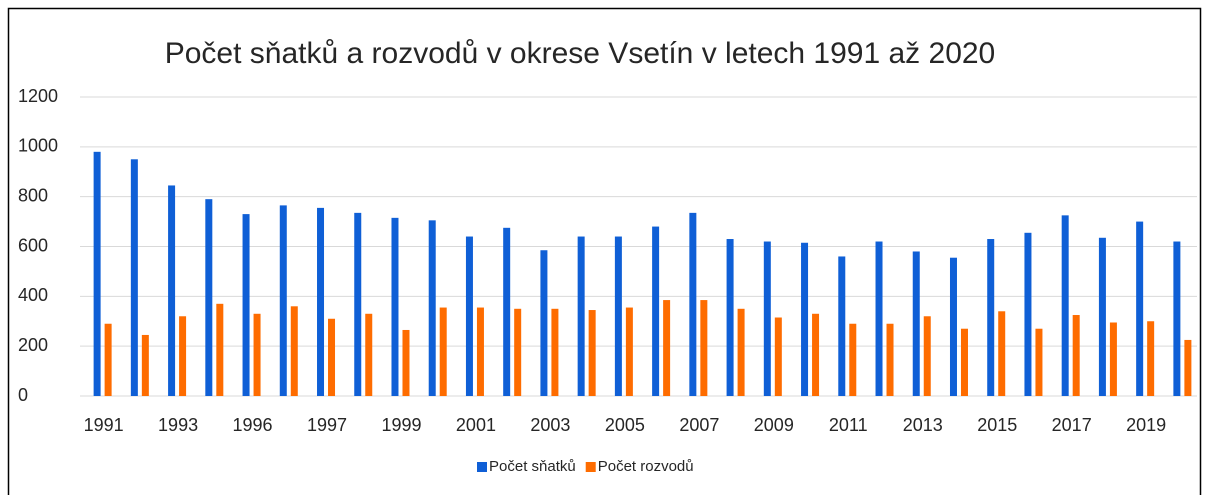 This screenshot has height=495, width=1209. I want to click on x-tick-label: 2009, so click(774, 425).